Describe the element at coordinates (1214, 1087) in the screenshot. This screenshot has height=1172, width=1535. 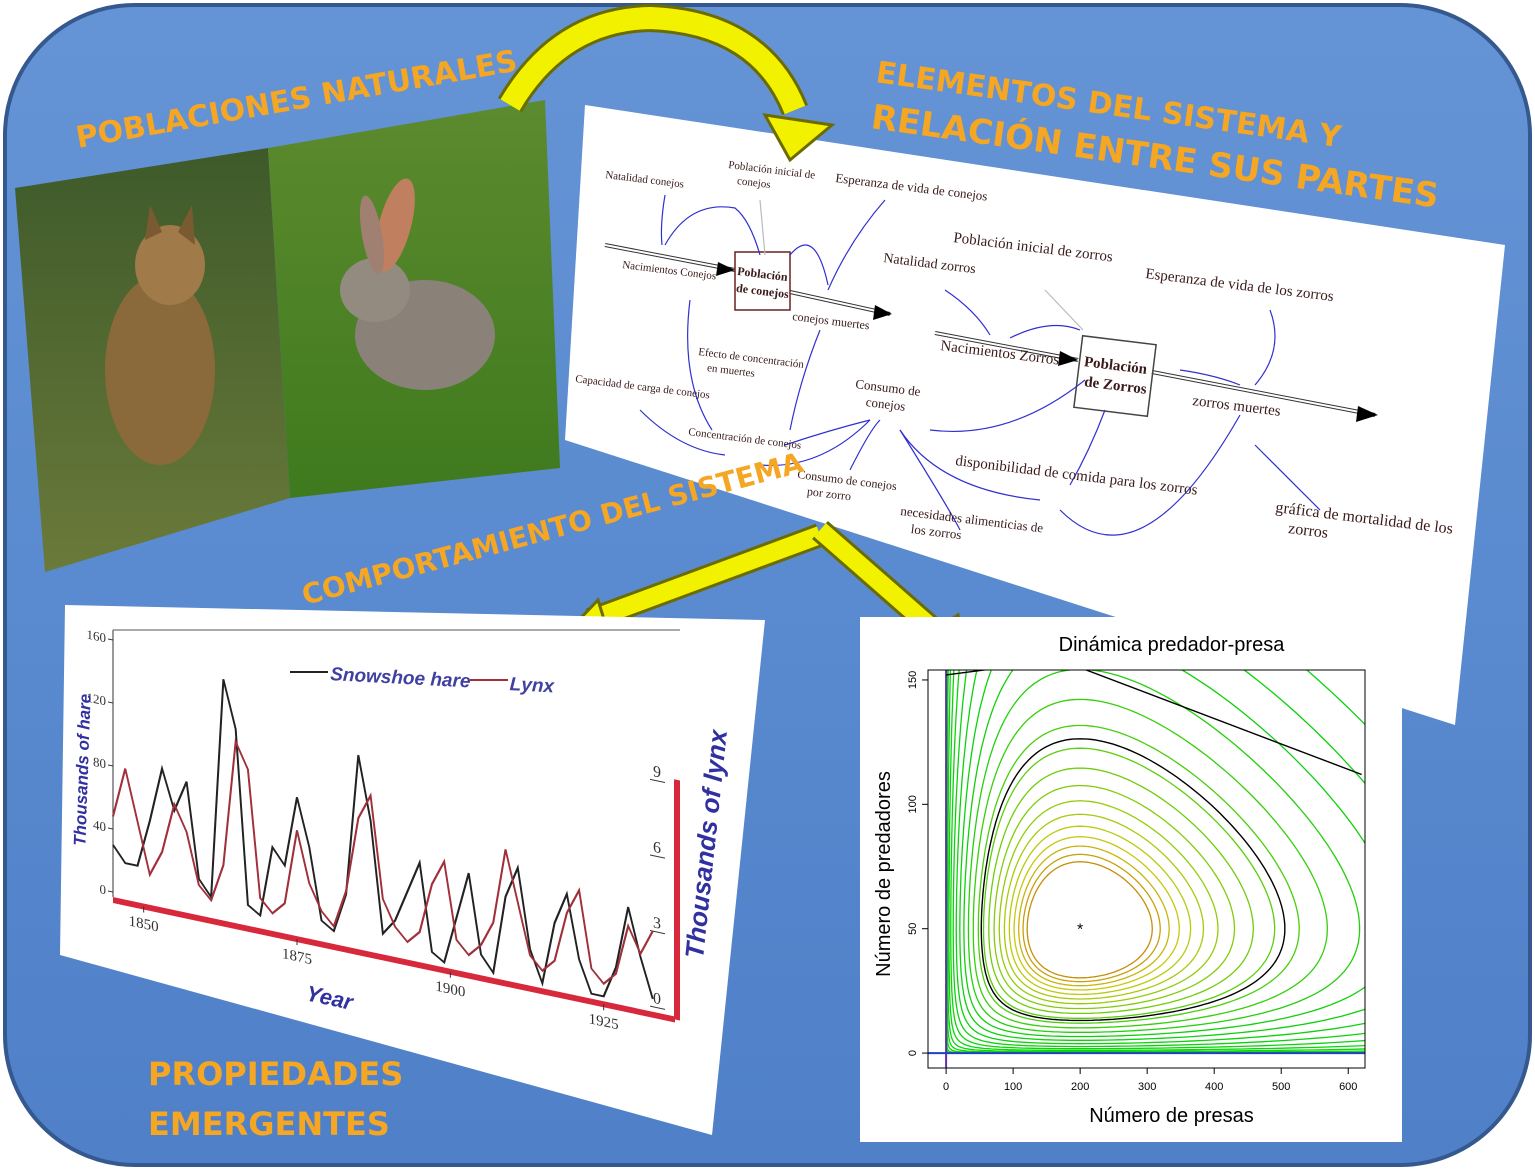
I see `x-tick-label: 400` at that location.